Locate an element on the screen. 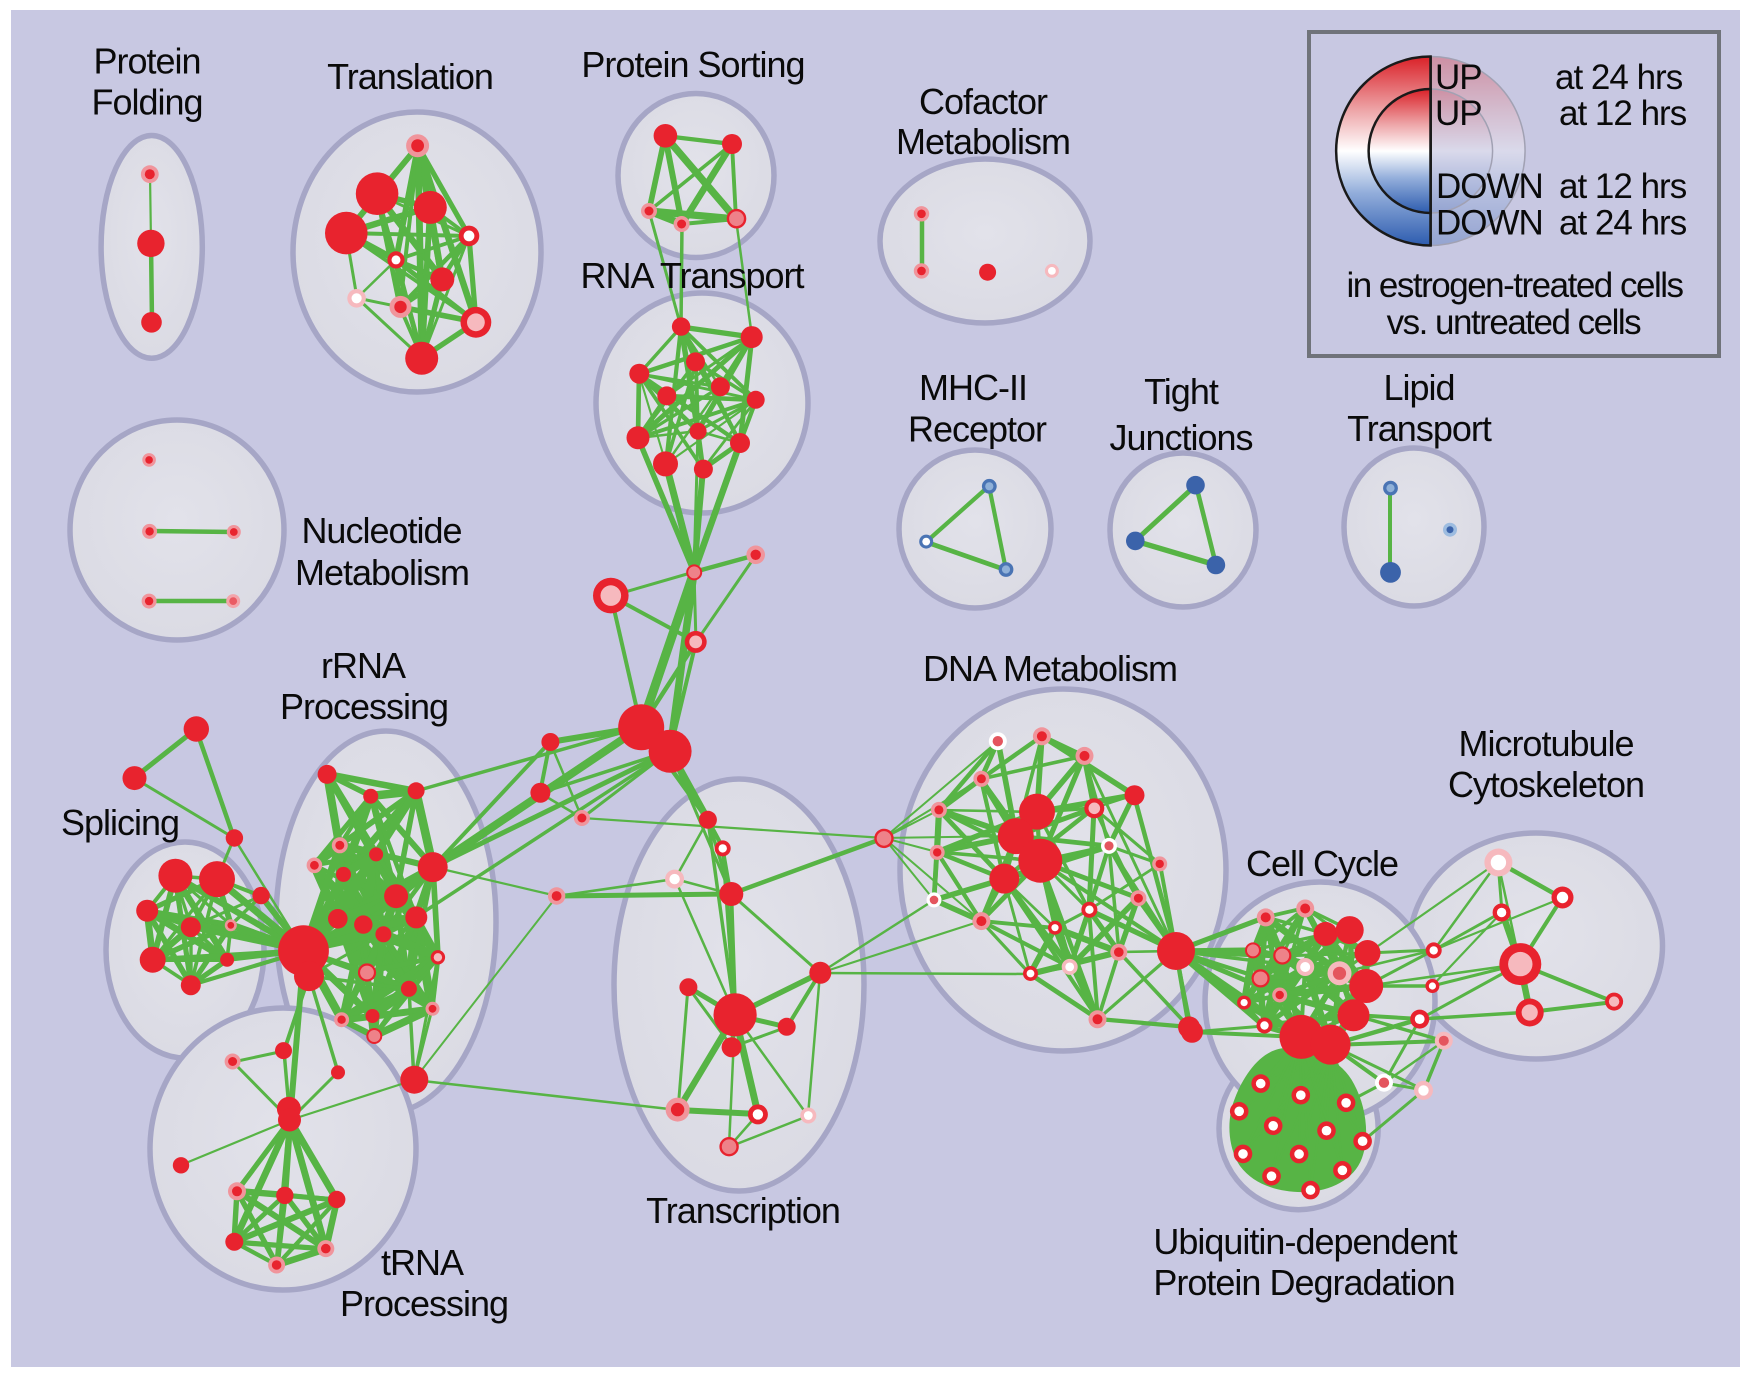  svg-text: vs. untreated cells is located at coordinates (1514, 322).